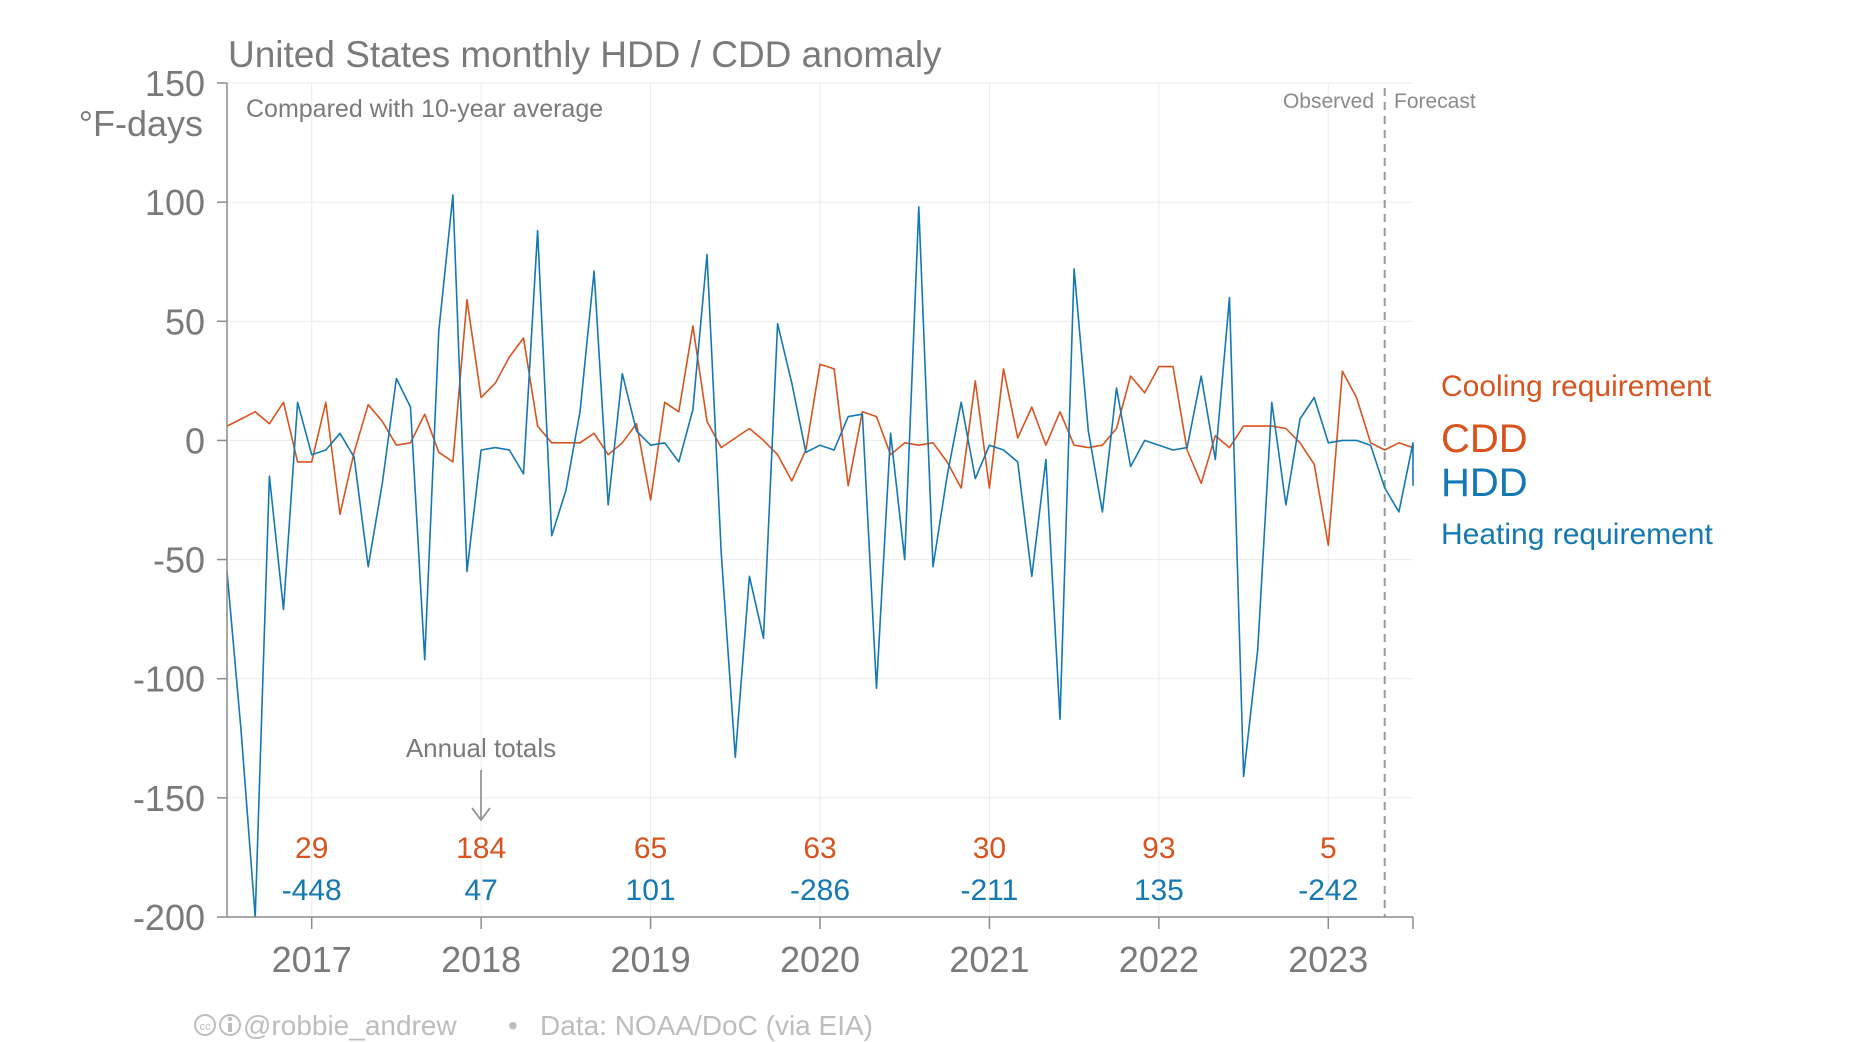 This screenshot has height=1042, width=1852. Describe the element at coordinates (179, 560) in the screenshot. I see `y-tick-label: -50` at that location.